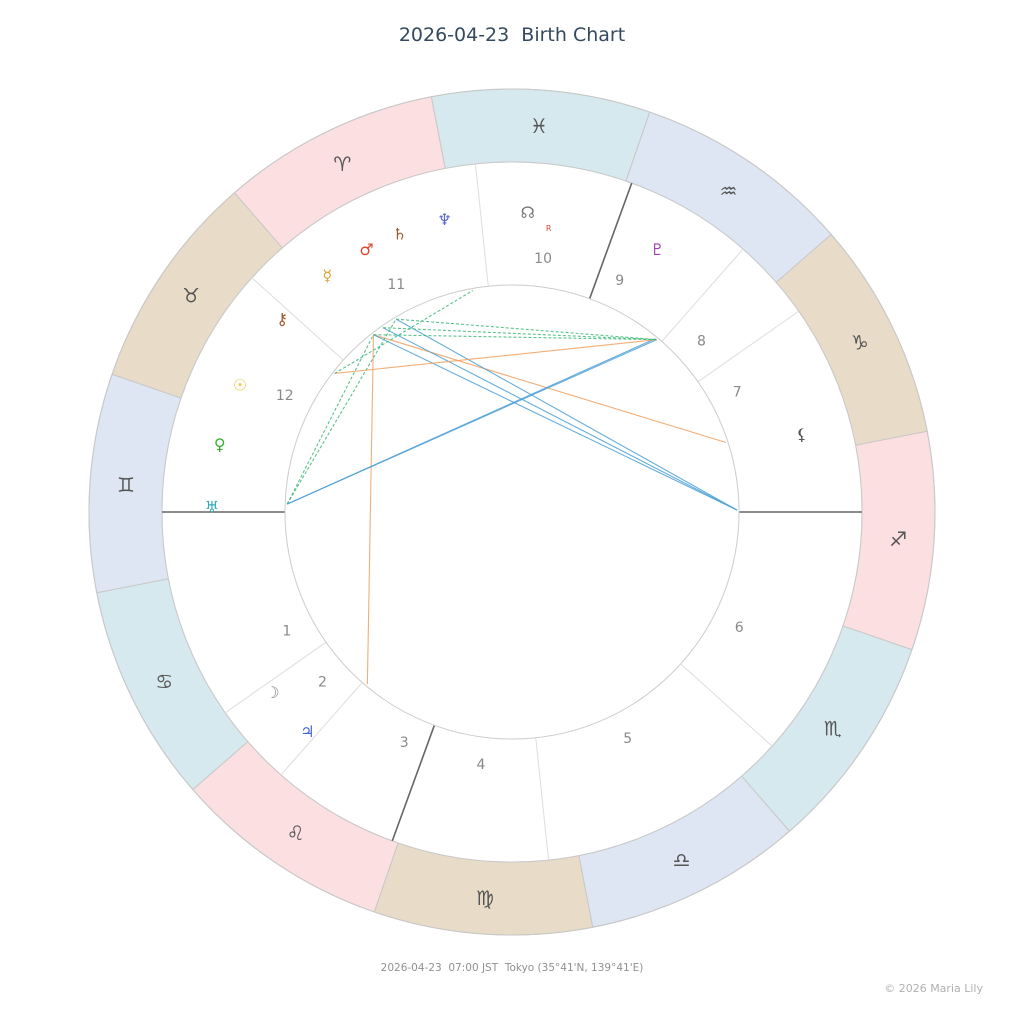 The width and height of the screenshot is (1024, 1024). I want to click on cancer-sign-icon: ♋, so click(164, 682).